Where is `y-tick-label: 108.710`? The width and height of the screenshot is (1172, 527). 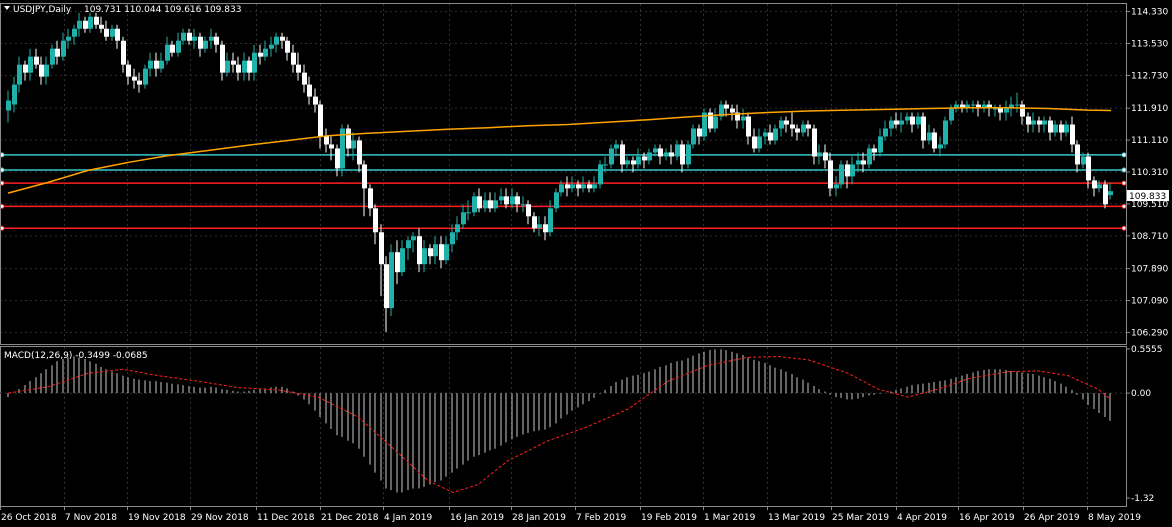
y-tick-label: 108.710 is located at coordinates (1149, 237).